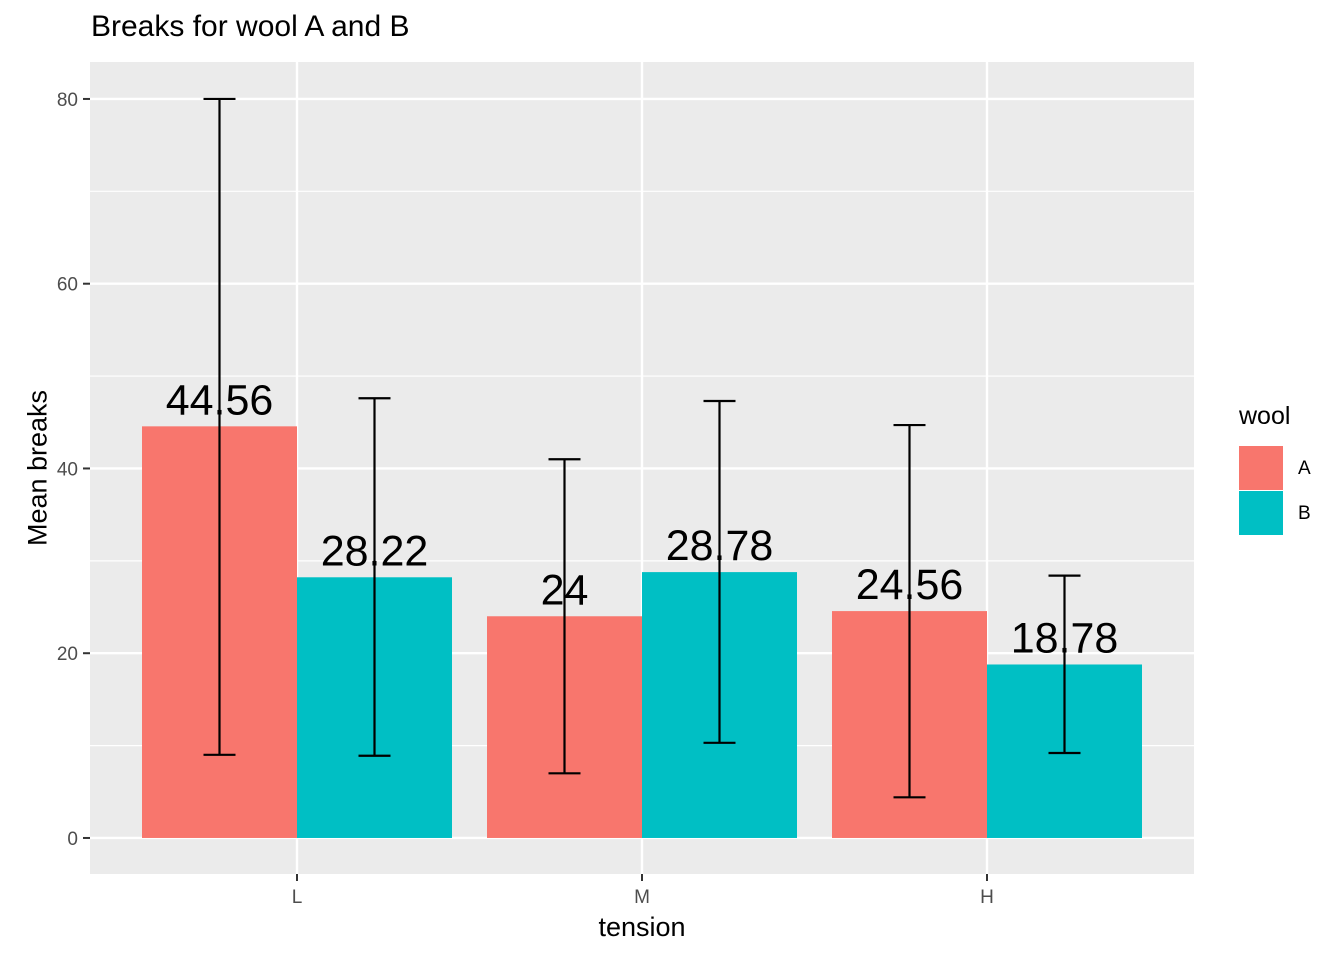 Image resolution: width=1344 pixels, height=960 pixels. I want to click on errorbar-a-m, so click(564, 616).